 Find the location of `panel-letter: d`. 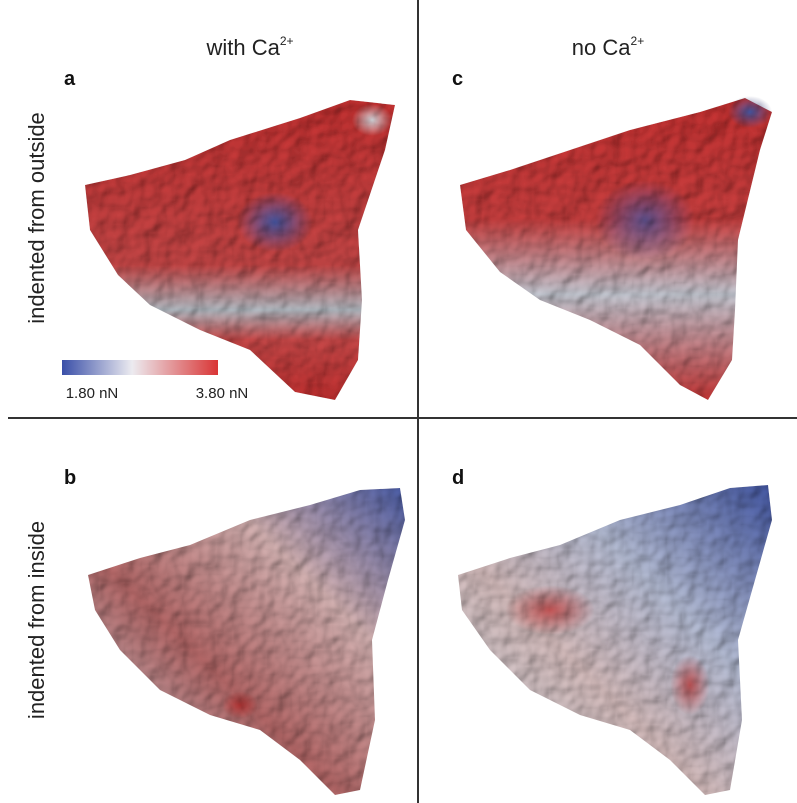

panel-letter: d is located at coordinates (458, 478).